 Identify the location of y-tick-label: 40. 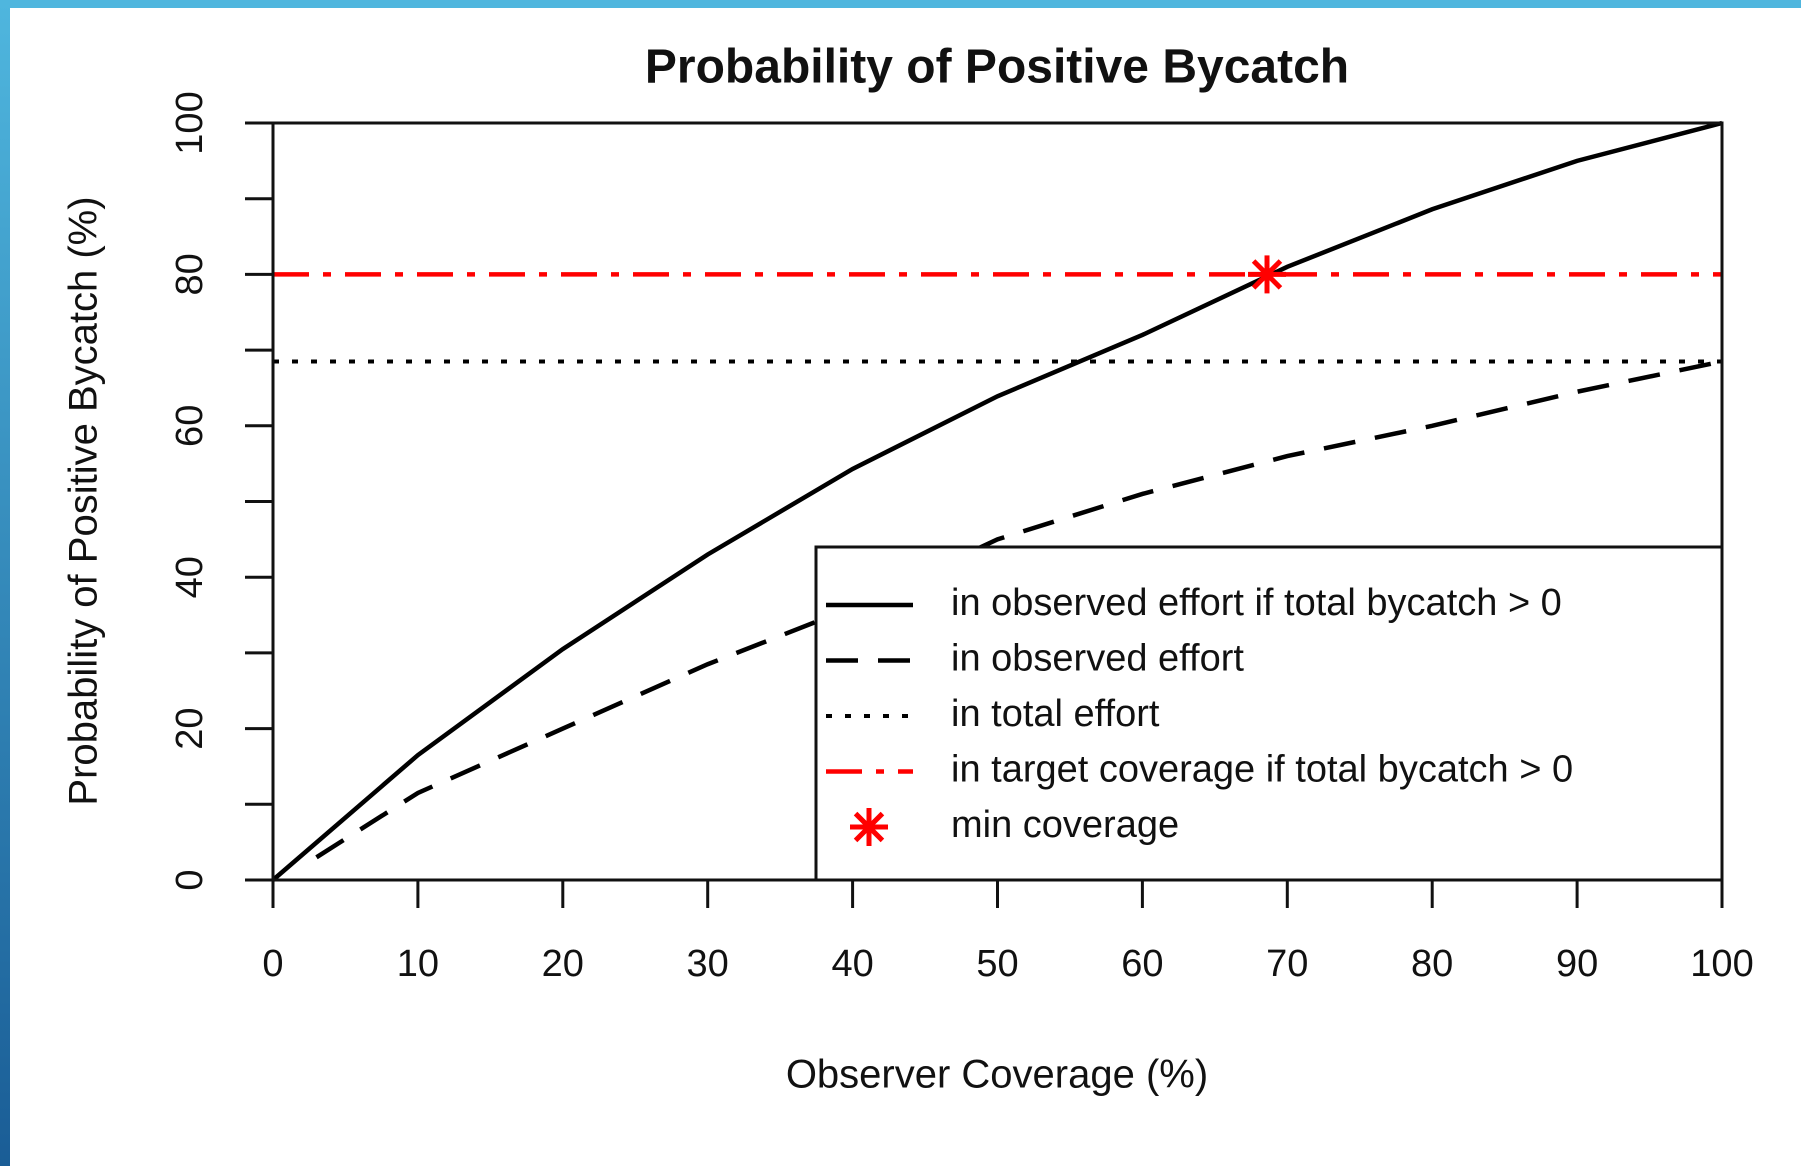
(190, 577).